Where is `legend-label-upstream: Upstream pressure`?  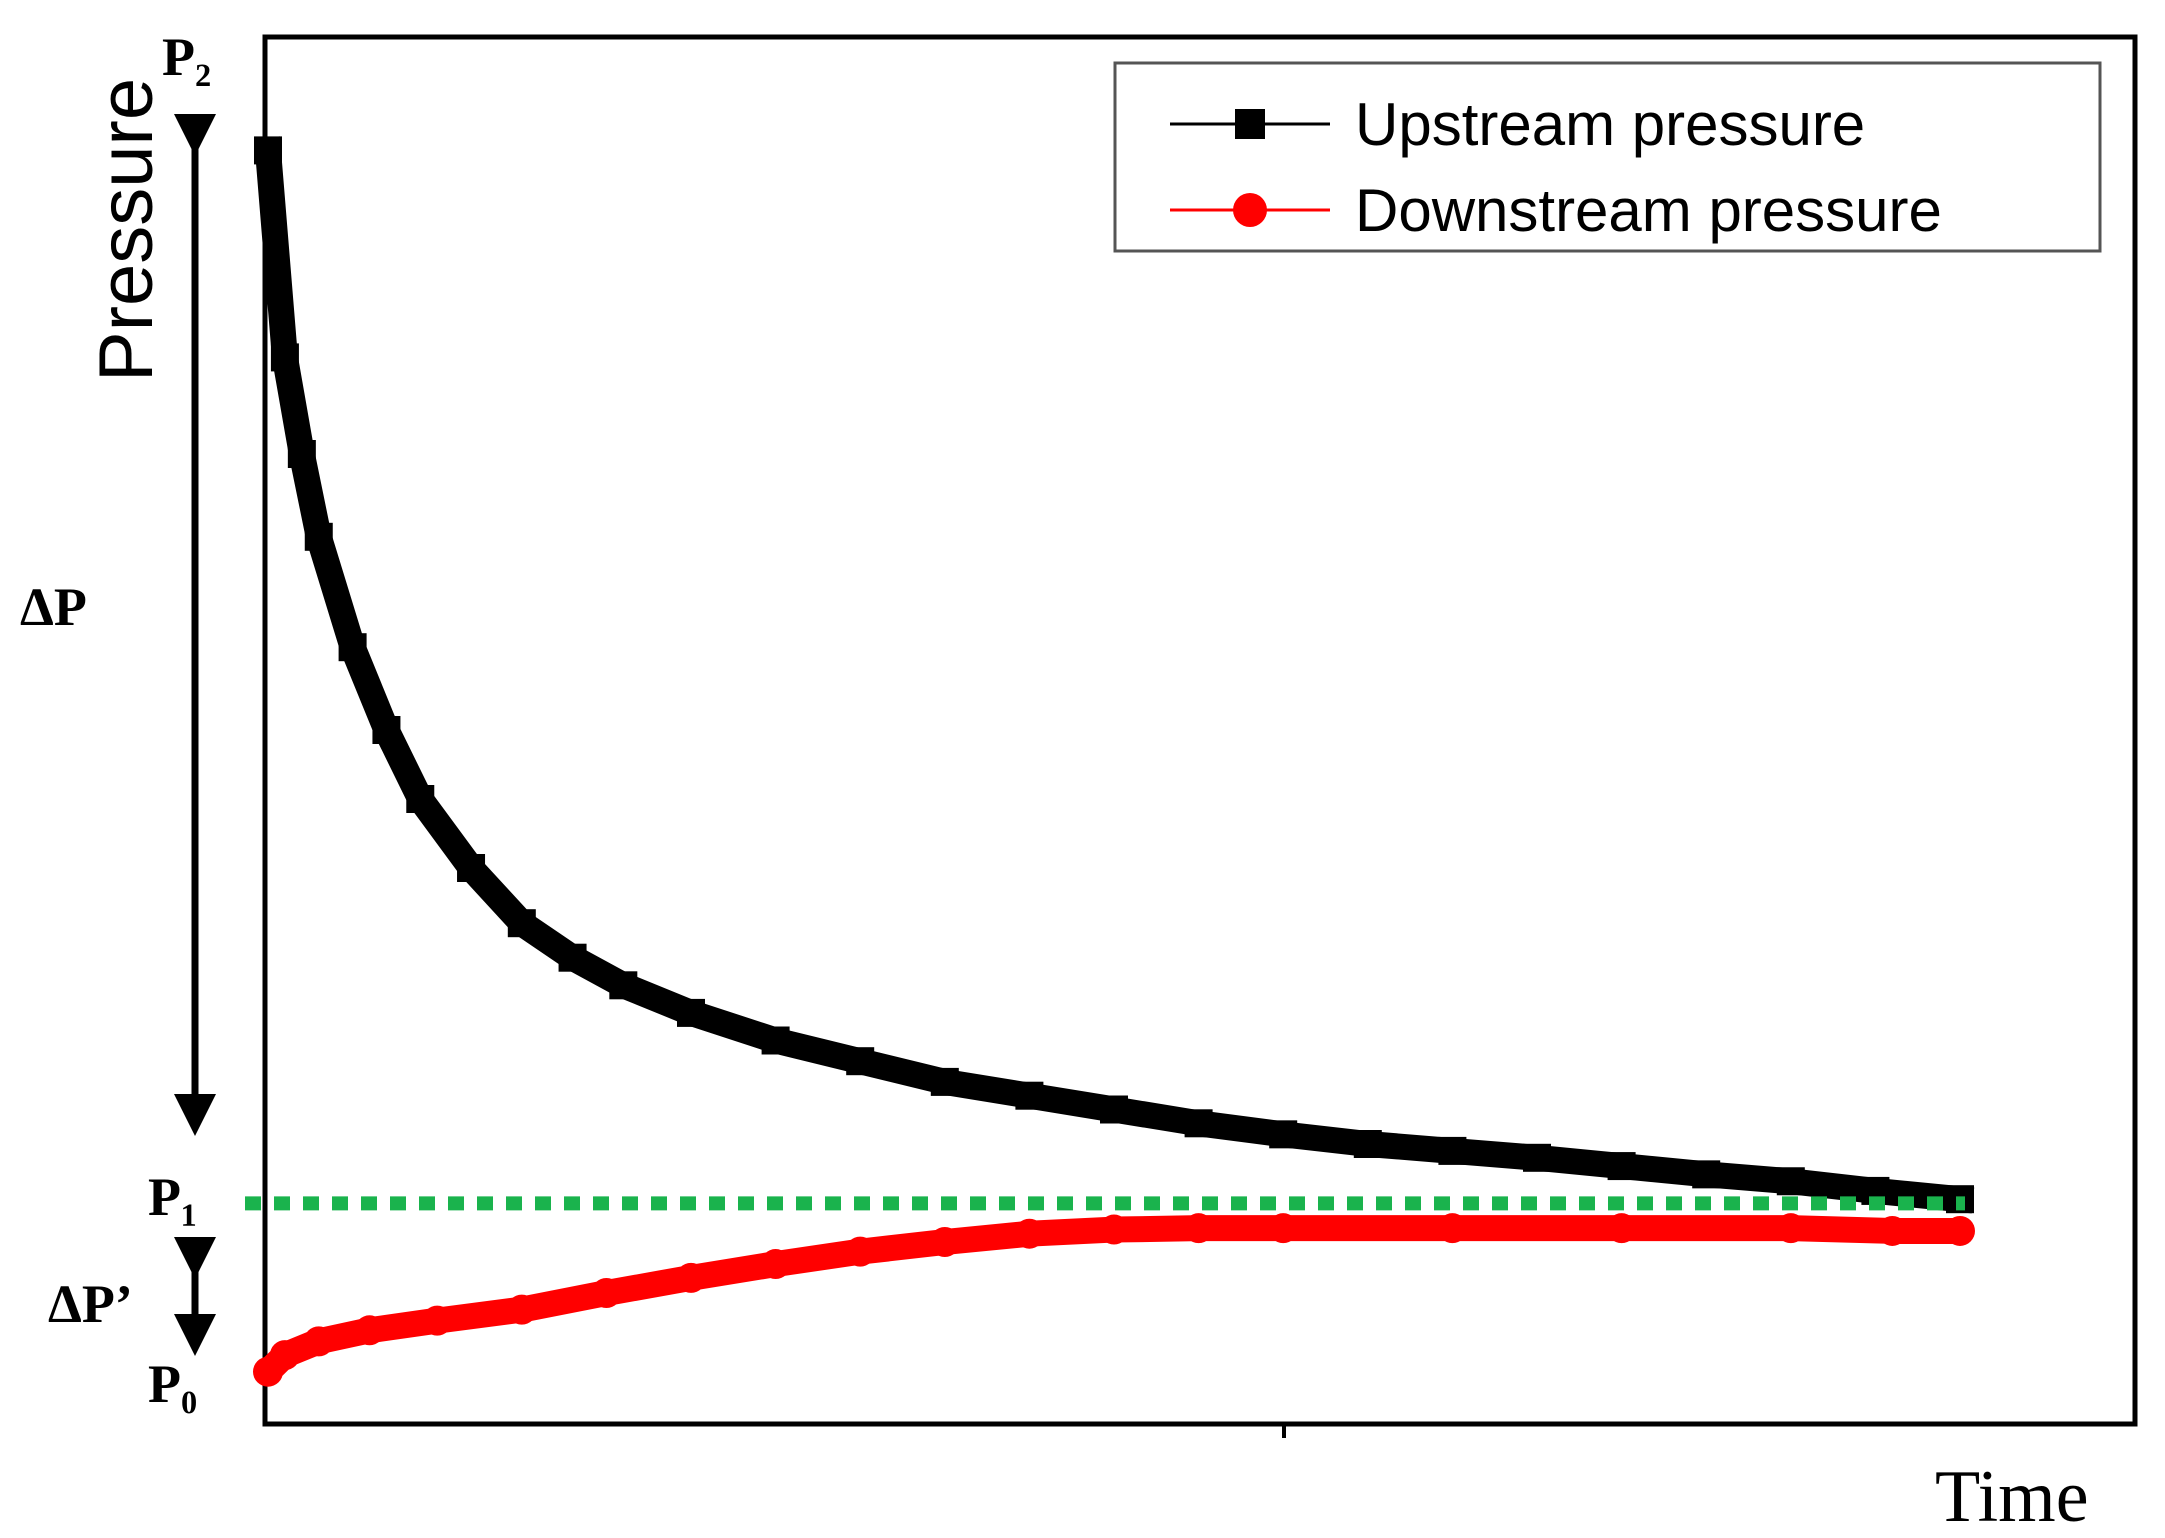
legend-label-upstream: Upstream pressure is located at coordinates (1610, 124).